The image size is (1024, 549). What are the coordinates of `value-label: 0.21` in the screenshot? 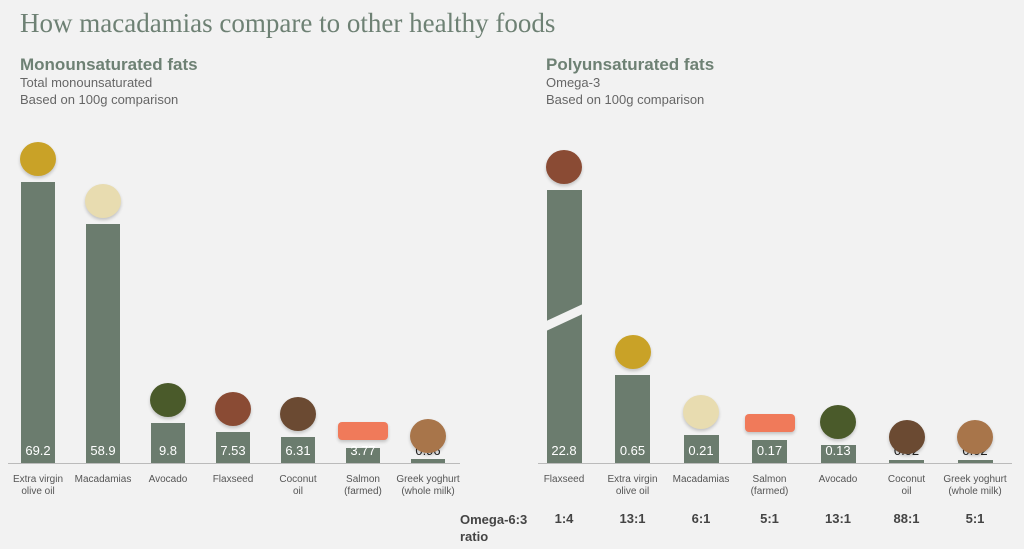 It's located at (701, 450).